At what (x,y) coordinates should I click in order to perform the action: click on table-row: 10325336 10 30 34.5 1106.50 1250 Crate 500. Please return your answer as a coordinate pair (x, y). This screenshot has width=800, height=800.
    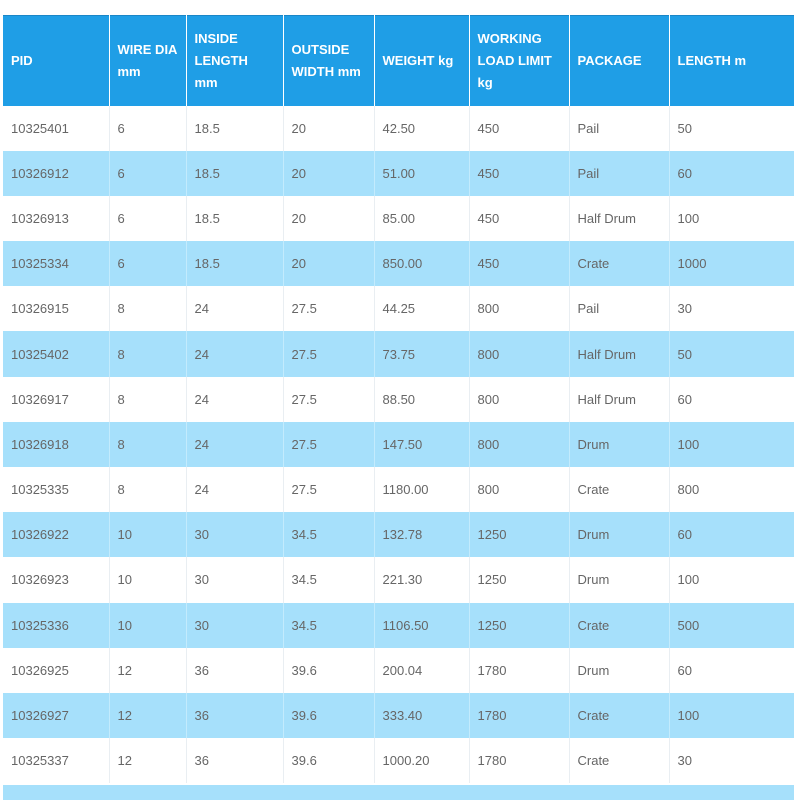
    Looking at the image, I should click on (398, 625).